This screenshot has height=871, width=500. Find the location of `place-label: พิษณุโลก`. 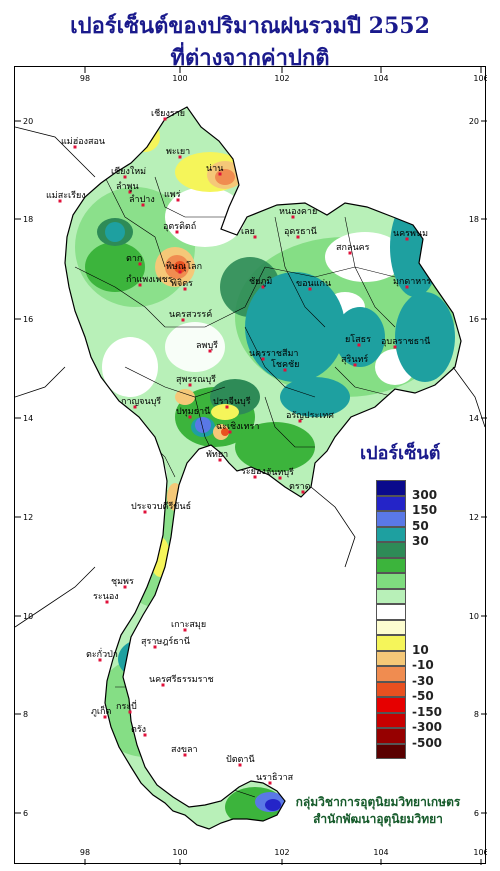

place-label: พิษณุโลก is located at coordinates (184, 266).